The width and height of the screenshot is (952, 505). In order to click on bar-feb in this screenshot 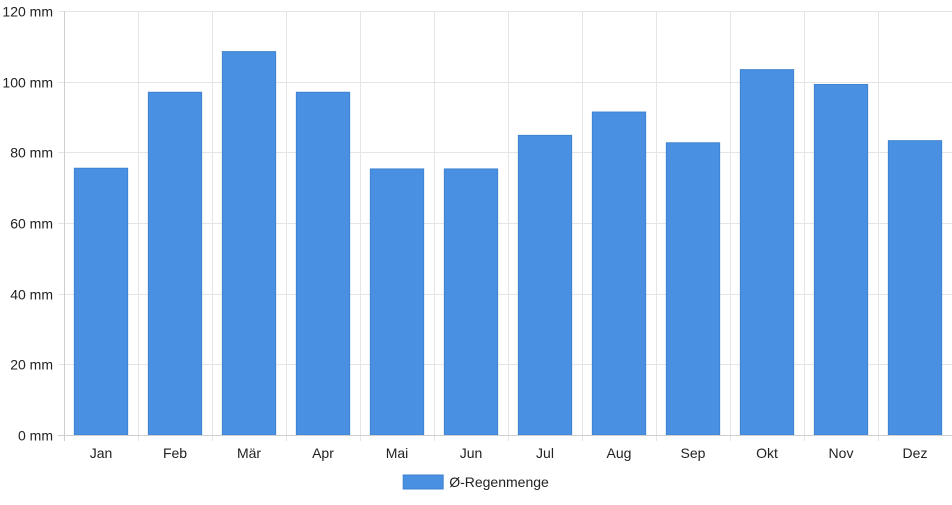, I will do `click(175, 263)`.